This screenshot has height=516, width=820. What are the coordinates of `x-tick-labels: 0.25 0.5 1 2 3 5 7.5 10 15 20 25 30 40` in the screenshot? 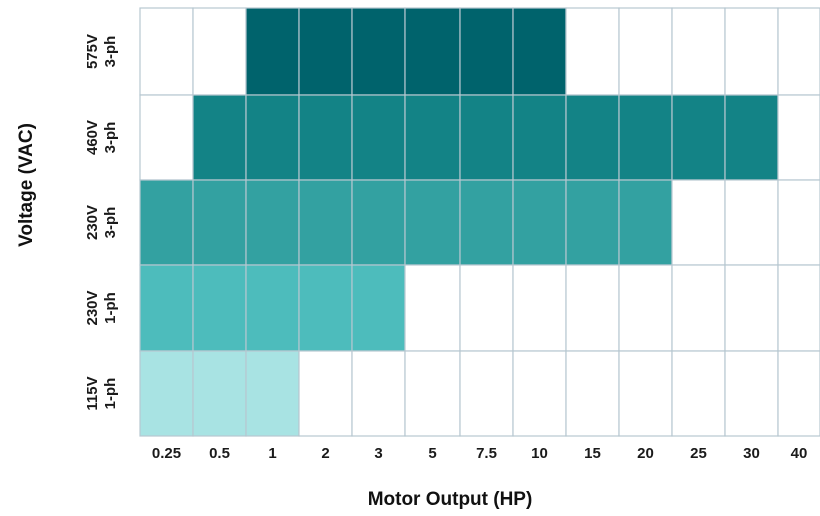 It's located at (479, 453).